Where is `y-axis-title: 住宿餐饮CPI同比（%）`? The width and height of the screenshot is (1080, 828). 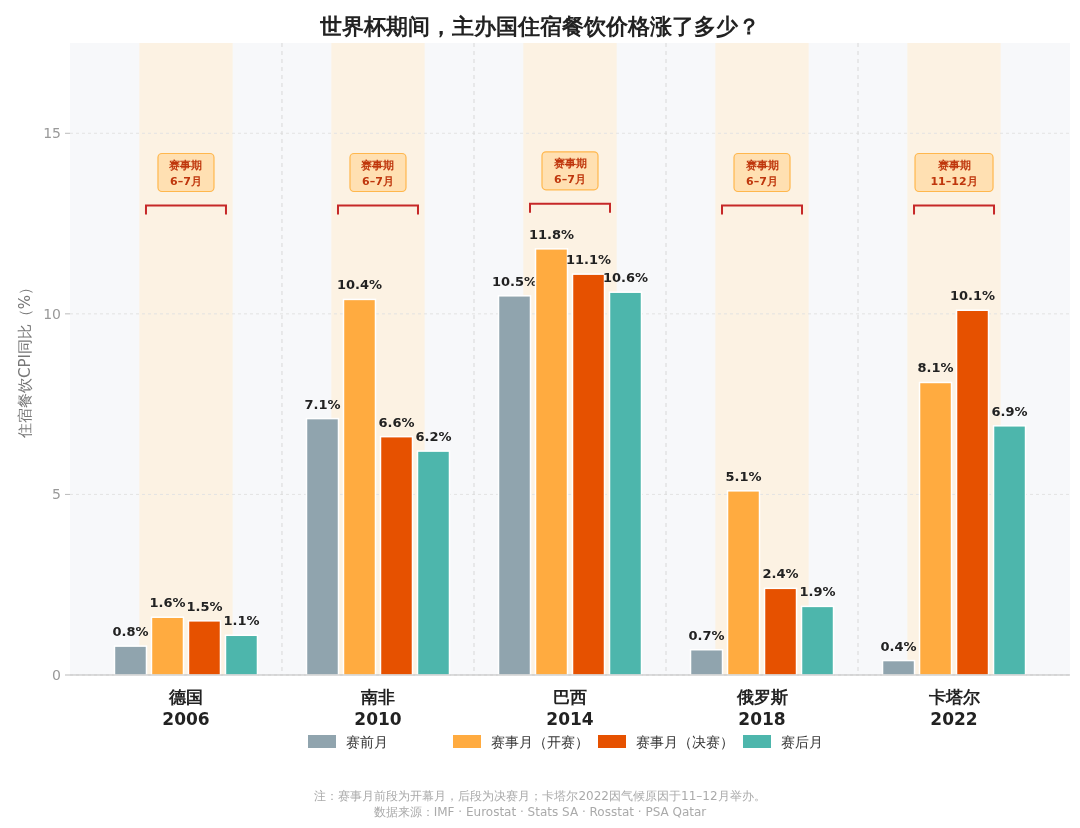
y-axis-title: 住宿餐饮CPI同比（%） is located at coordinates (25, 359).